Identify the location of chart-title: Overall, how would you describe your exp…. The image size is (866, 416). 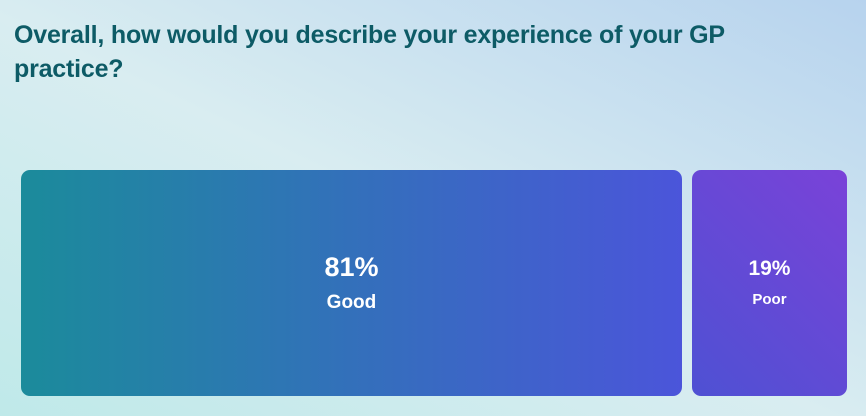
(369, 52).